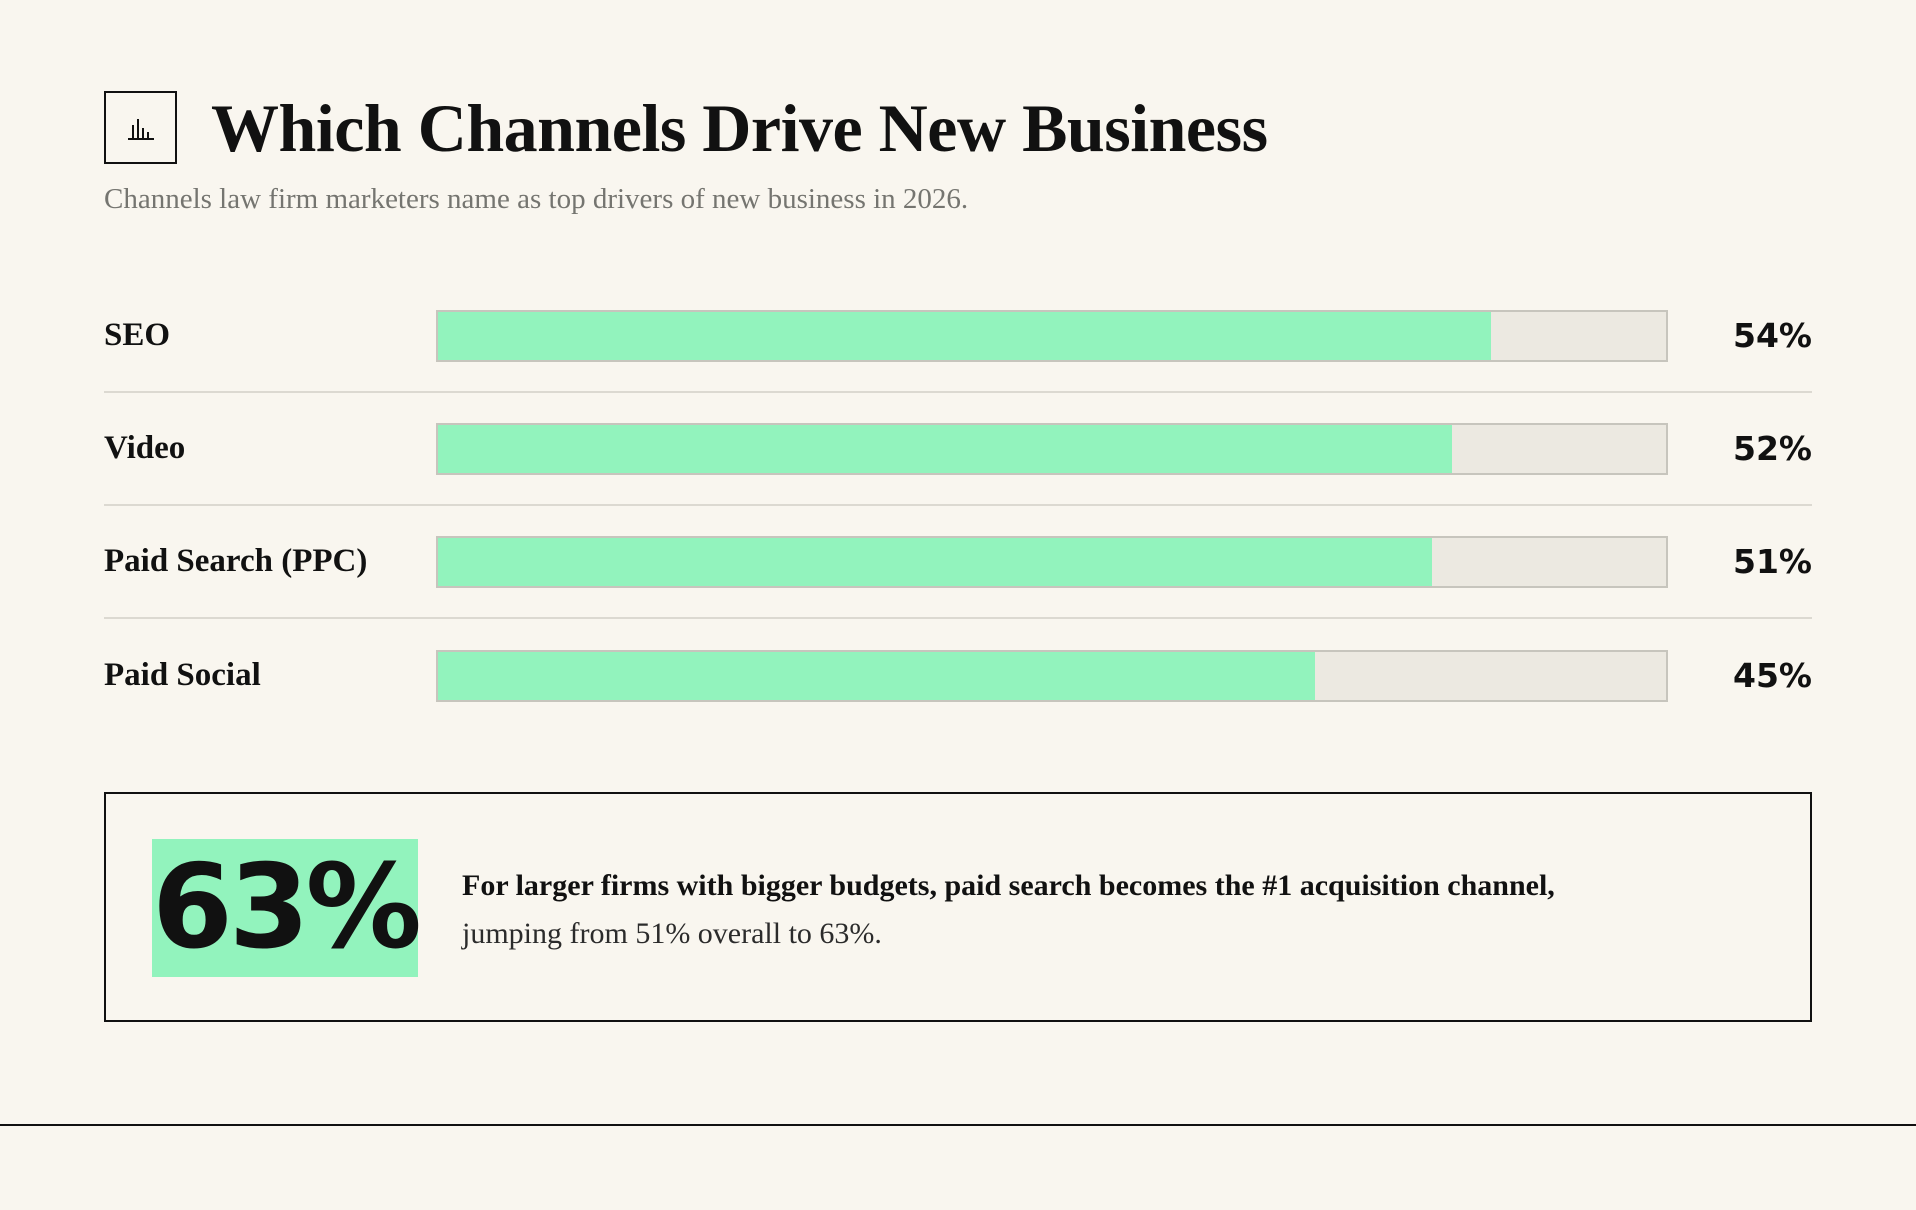 This screenshot has width=1916, height=1210. I want to click on bar-label: SEO, so click(137, 335).